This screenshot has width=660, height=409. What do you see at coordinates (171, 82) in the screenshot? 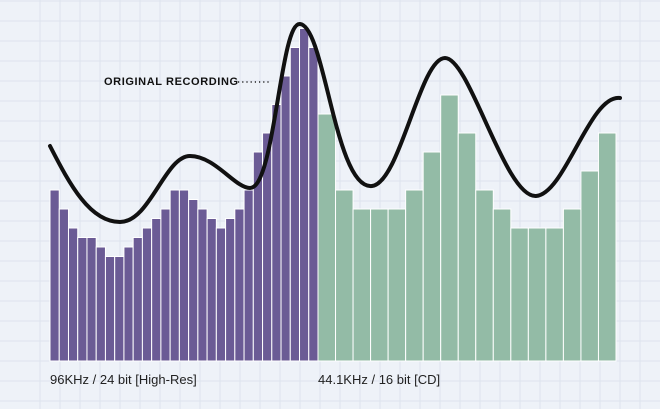
I see `original-recording-label: ORIGINAL RECORDING` at bounding box center [171, 82].